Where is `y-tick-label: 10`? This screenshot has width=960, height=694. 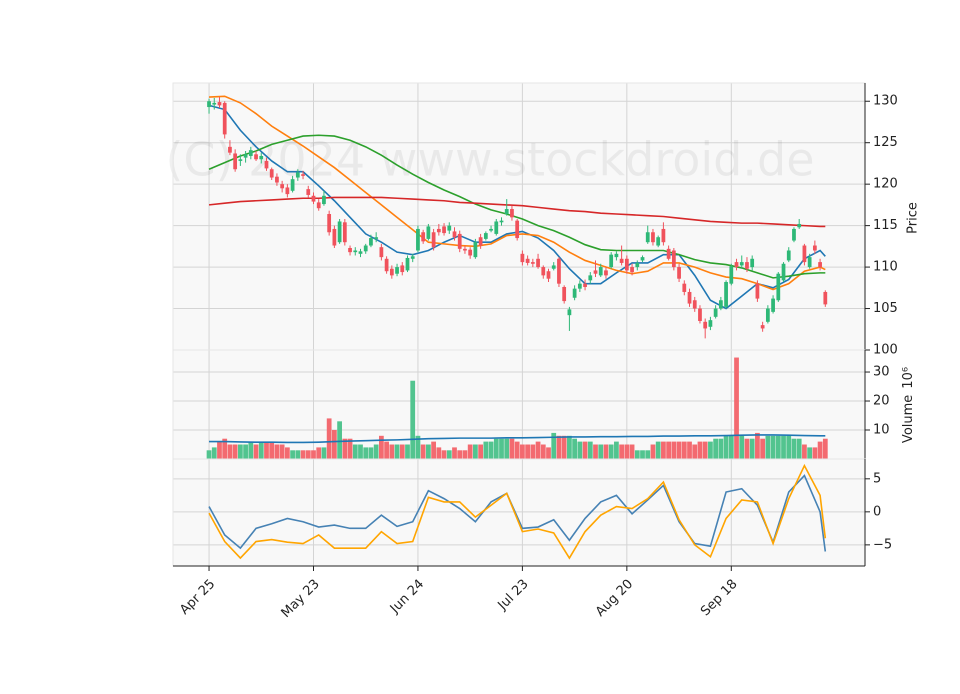 y-tick-label: 10 is located at coordinates (881, 430).